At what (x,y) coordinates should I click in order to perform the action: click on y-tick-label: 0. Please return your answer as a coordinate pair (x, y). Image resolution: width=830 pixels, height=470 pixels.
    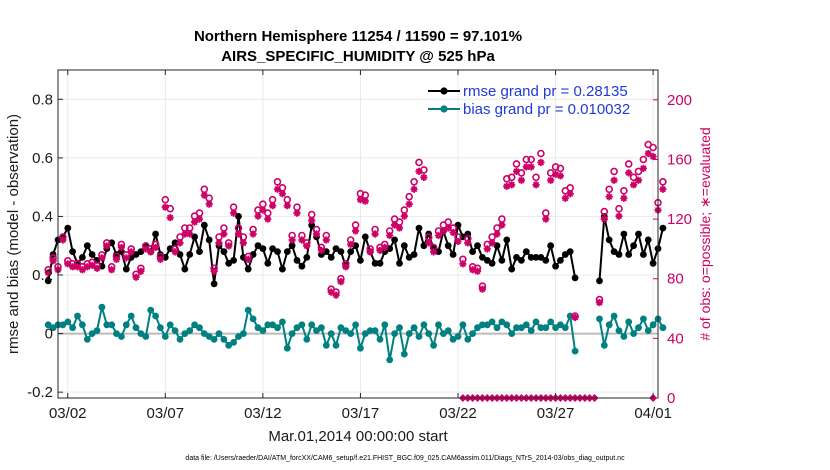
    Looking at the image, I should click on (49, 334).